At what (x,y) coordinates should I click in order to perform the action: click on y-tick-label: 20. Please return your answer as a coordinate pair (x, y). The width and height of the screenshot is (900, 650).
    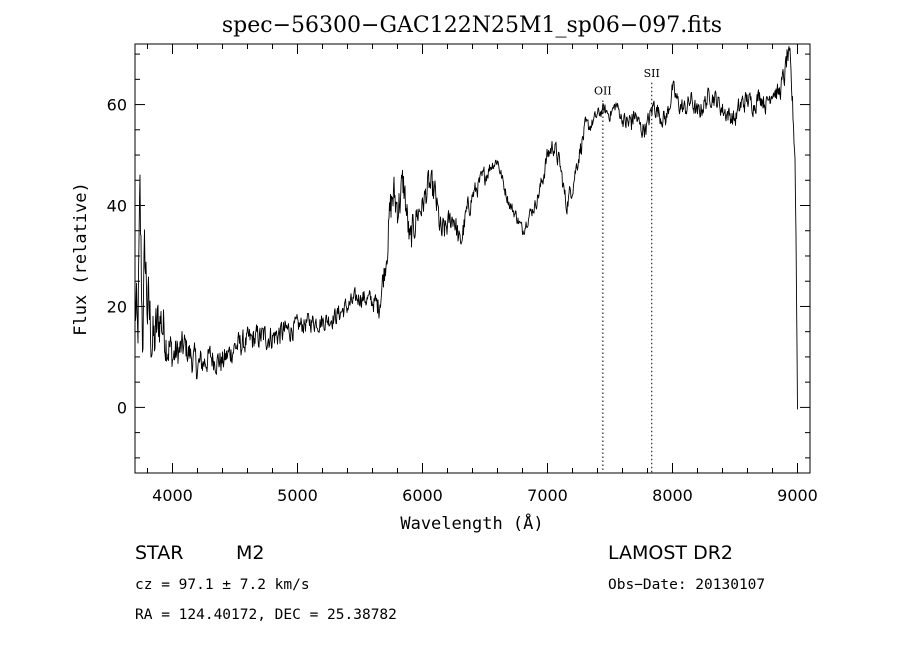
    Looking at the image, I should click on (117, 306).